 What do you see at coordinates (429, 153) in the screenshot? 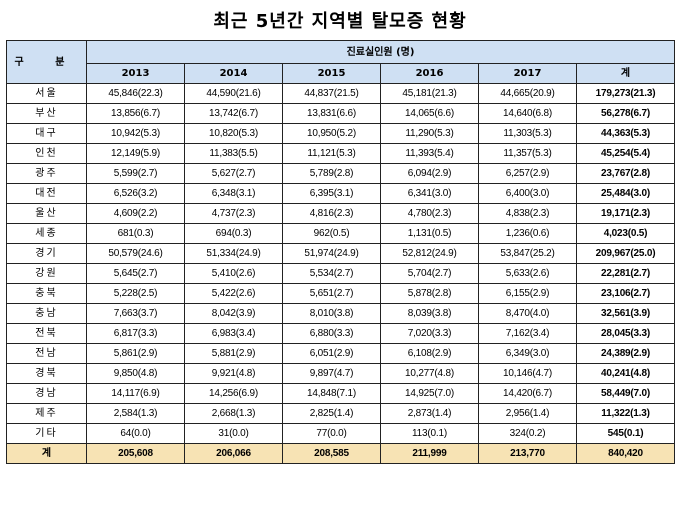
I see `value-cell: 11,393(5.4)` at bounding box center [429, 153].